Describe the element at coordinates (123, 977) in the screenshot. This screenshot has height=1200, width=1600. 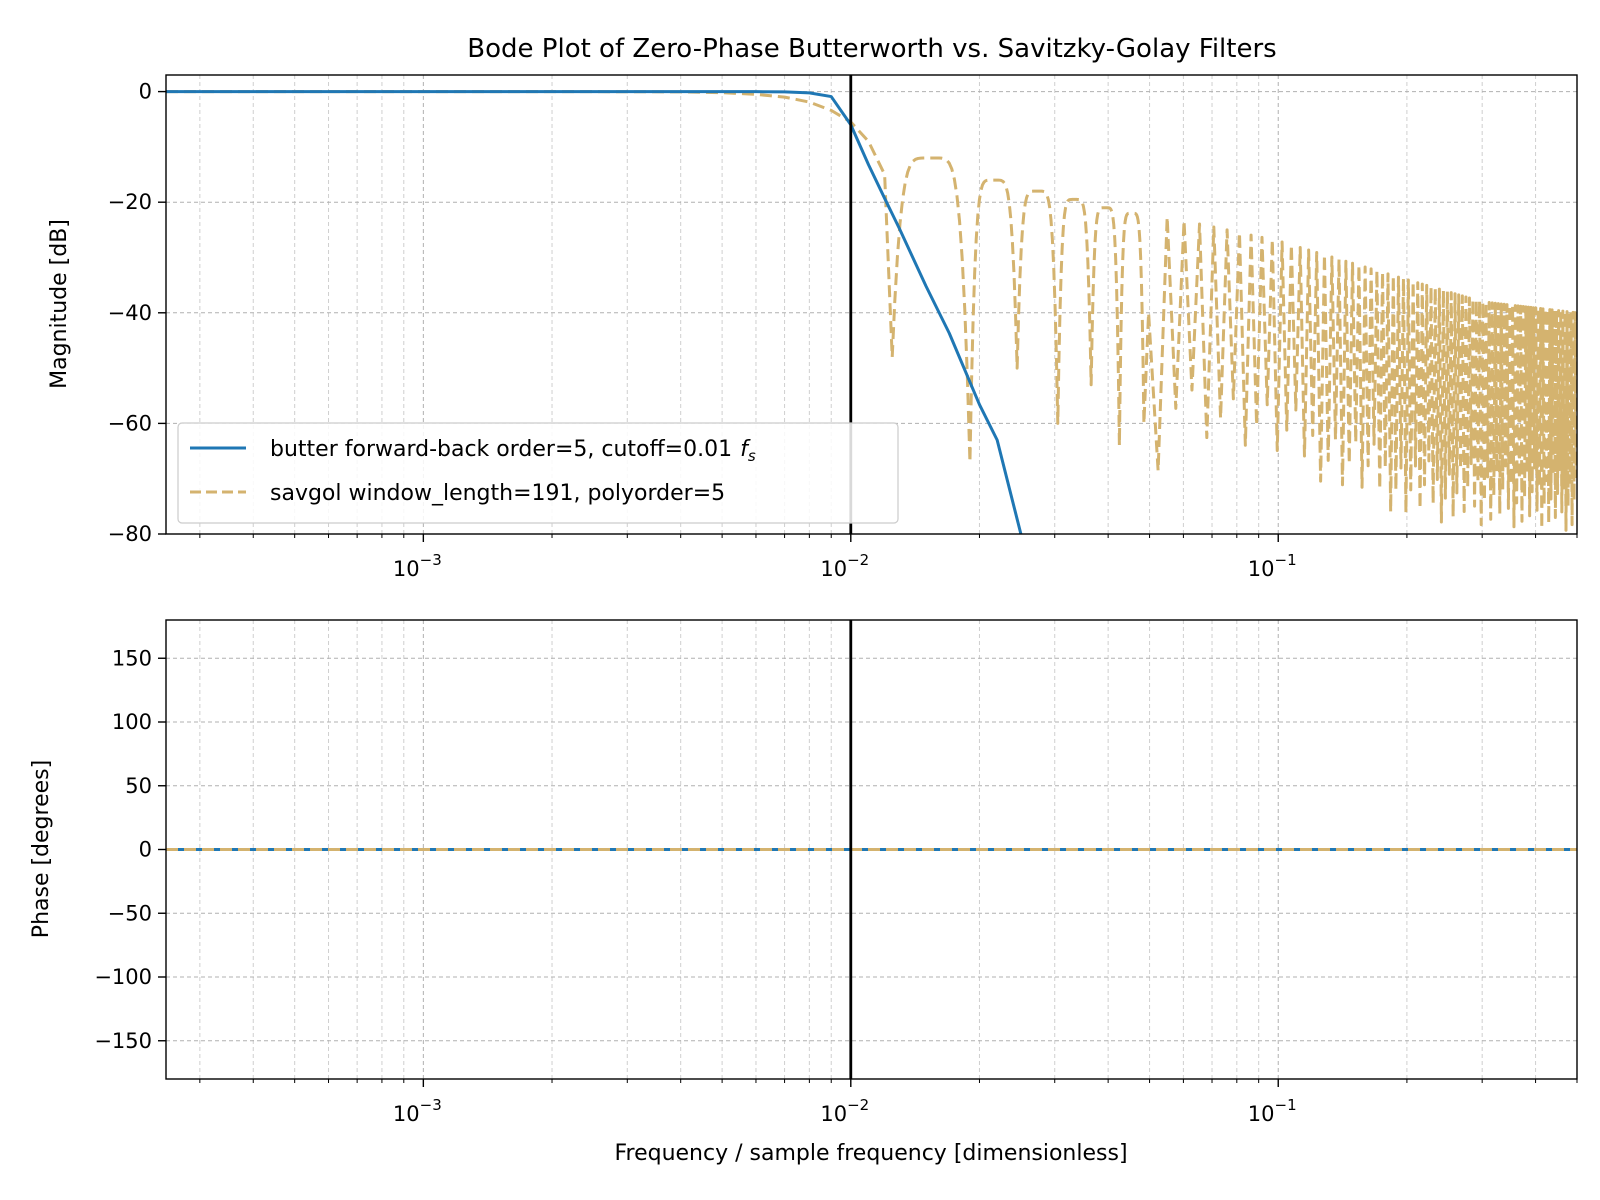
I see `y-tick-label: −100` at that location.